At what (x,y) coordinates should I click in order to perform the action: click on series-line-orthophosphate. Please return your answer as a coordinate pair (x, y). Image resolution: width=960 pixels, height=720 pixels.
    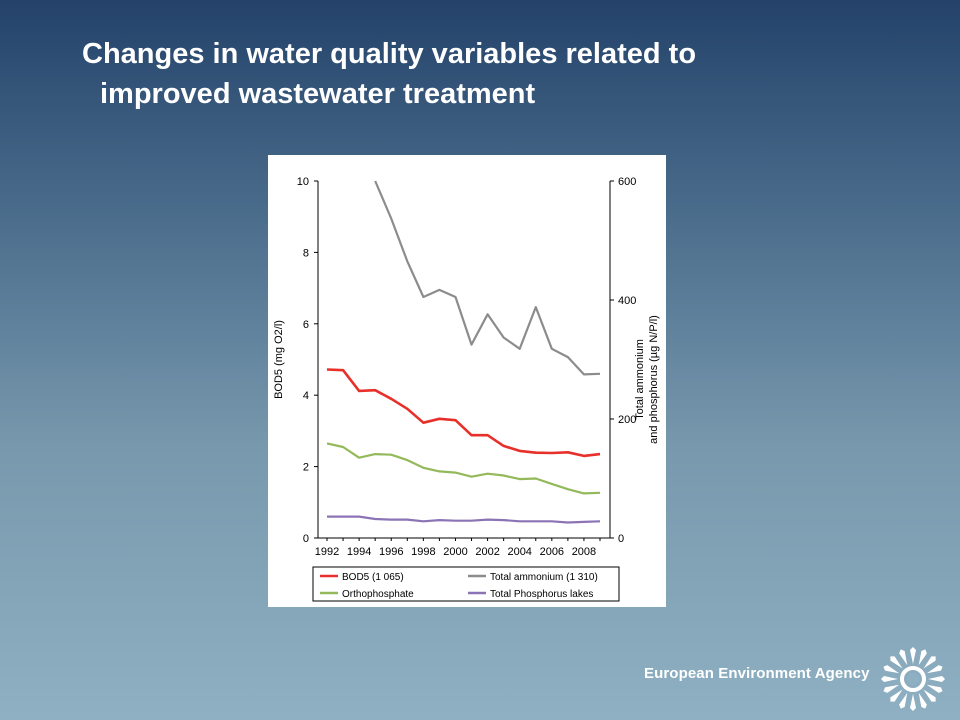
    Looking at the image, I should click on (463, 468).